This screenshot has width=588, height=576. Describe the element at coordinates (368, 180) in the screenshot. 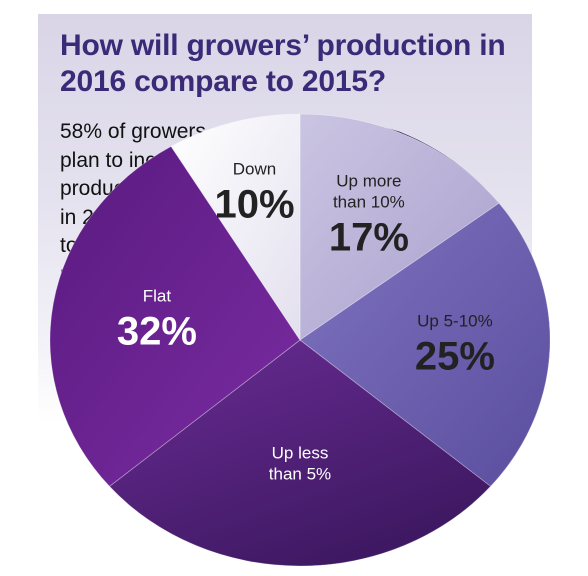

I see `slice-name-label: Up more` at that location.